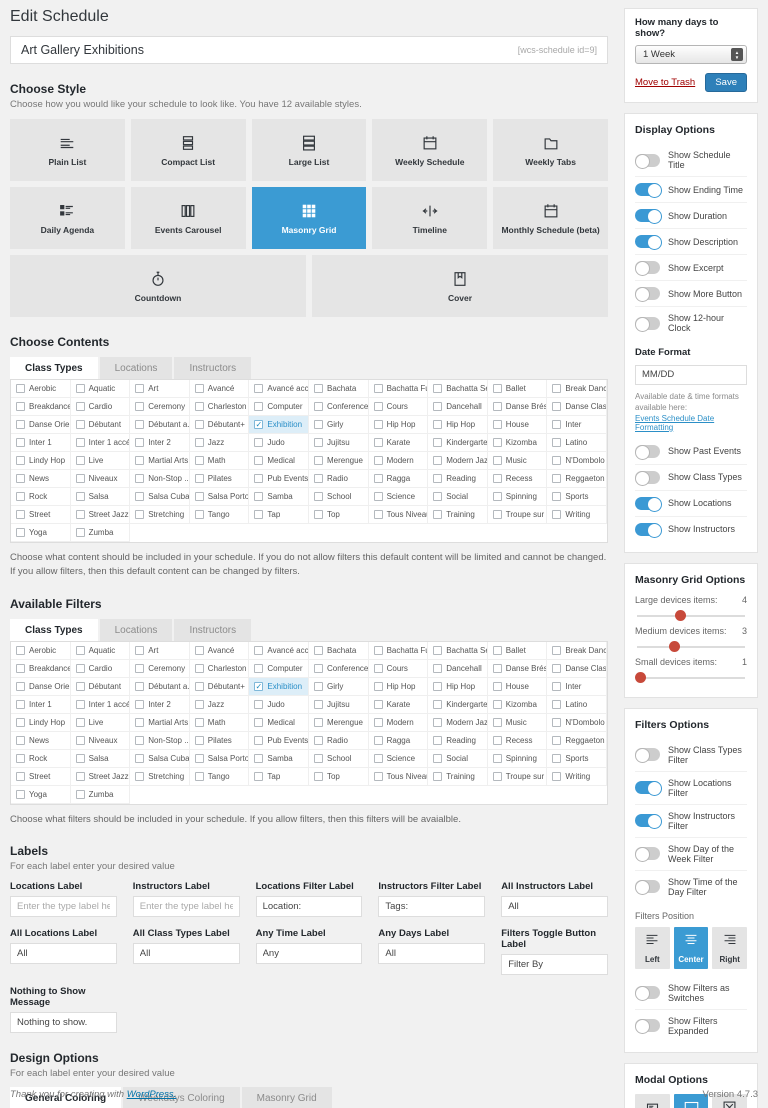 This screenshot has height=1108, width=768. I want to click on filter-checkbox-news: News, so click(41, 740).